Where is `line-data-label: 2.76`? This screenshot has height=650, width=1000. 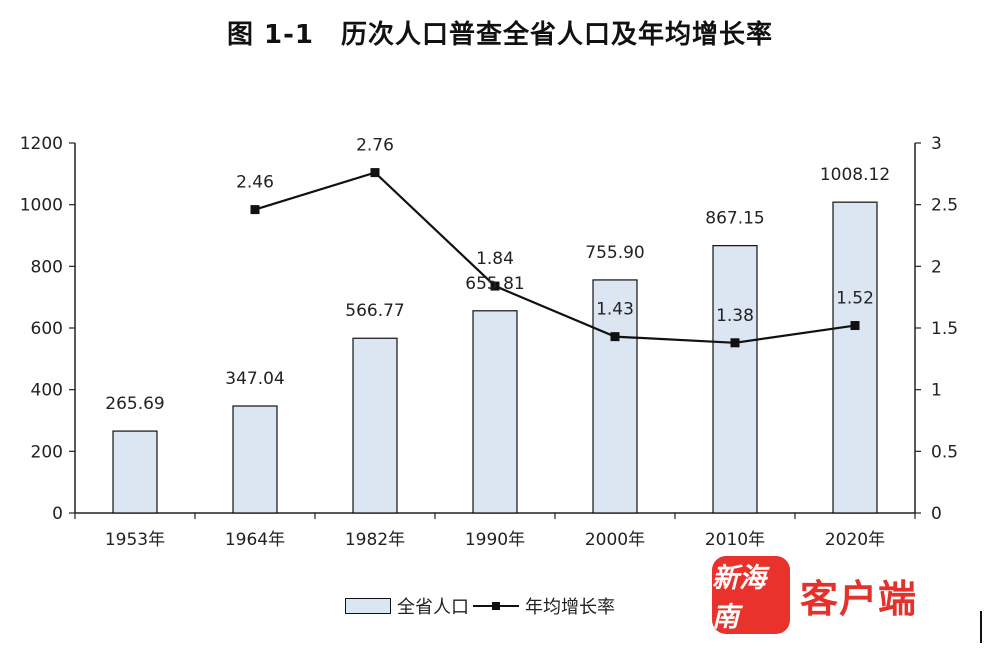
line-data-label: 2.76 is located at coordinates (375, 146).